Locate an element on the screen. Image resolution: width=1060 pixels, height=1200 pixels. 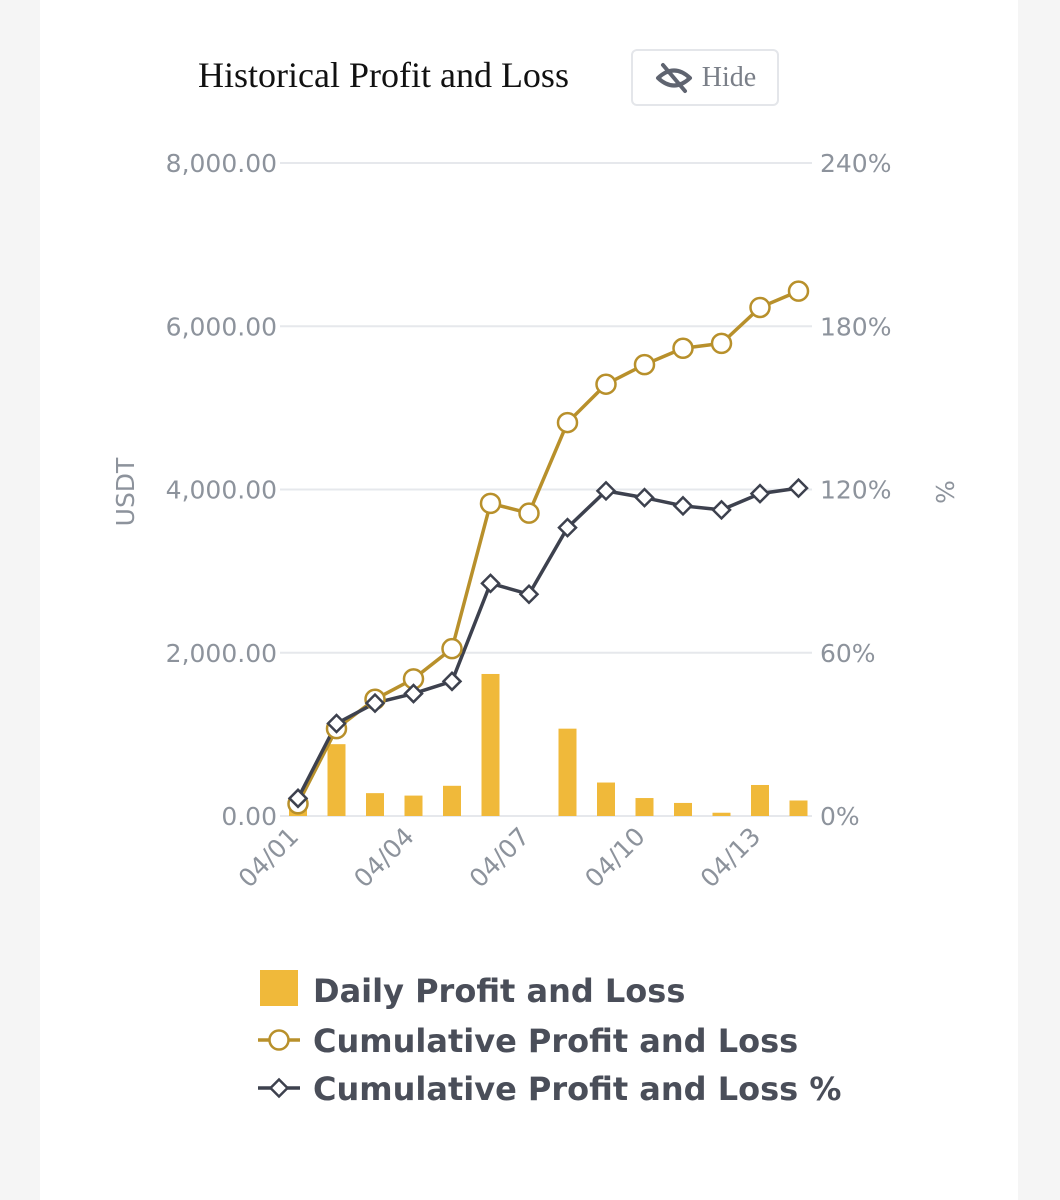
legend-swatch-circle is located at coordinates (279, 1040).